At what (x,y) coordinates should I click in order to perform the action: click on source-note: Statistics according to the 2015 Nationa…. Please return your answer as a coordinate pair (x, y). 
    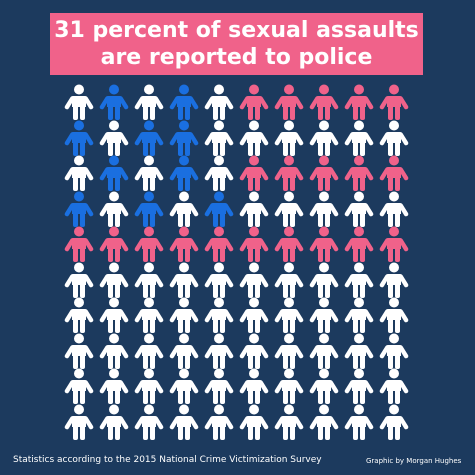
    Looking at the image, I should click on (167, 460).